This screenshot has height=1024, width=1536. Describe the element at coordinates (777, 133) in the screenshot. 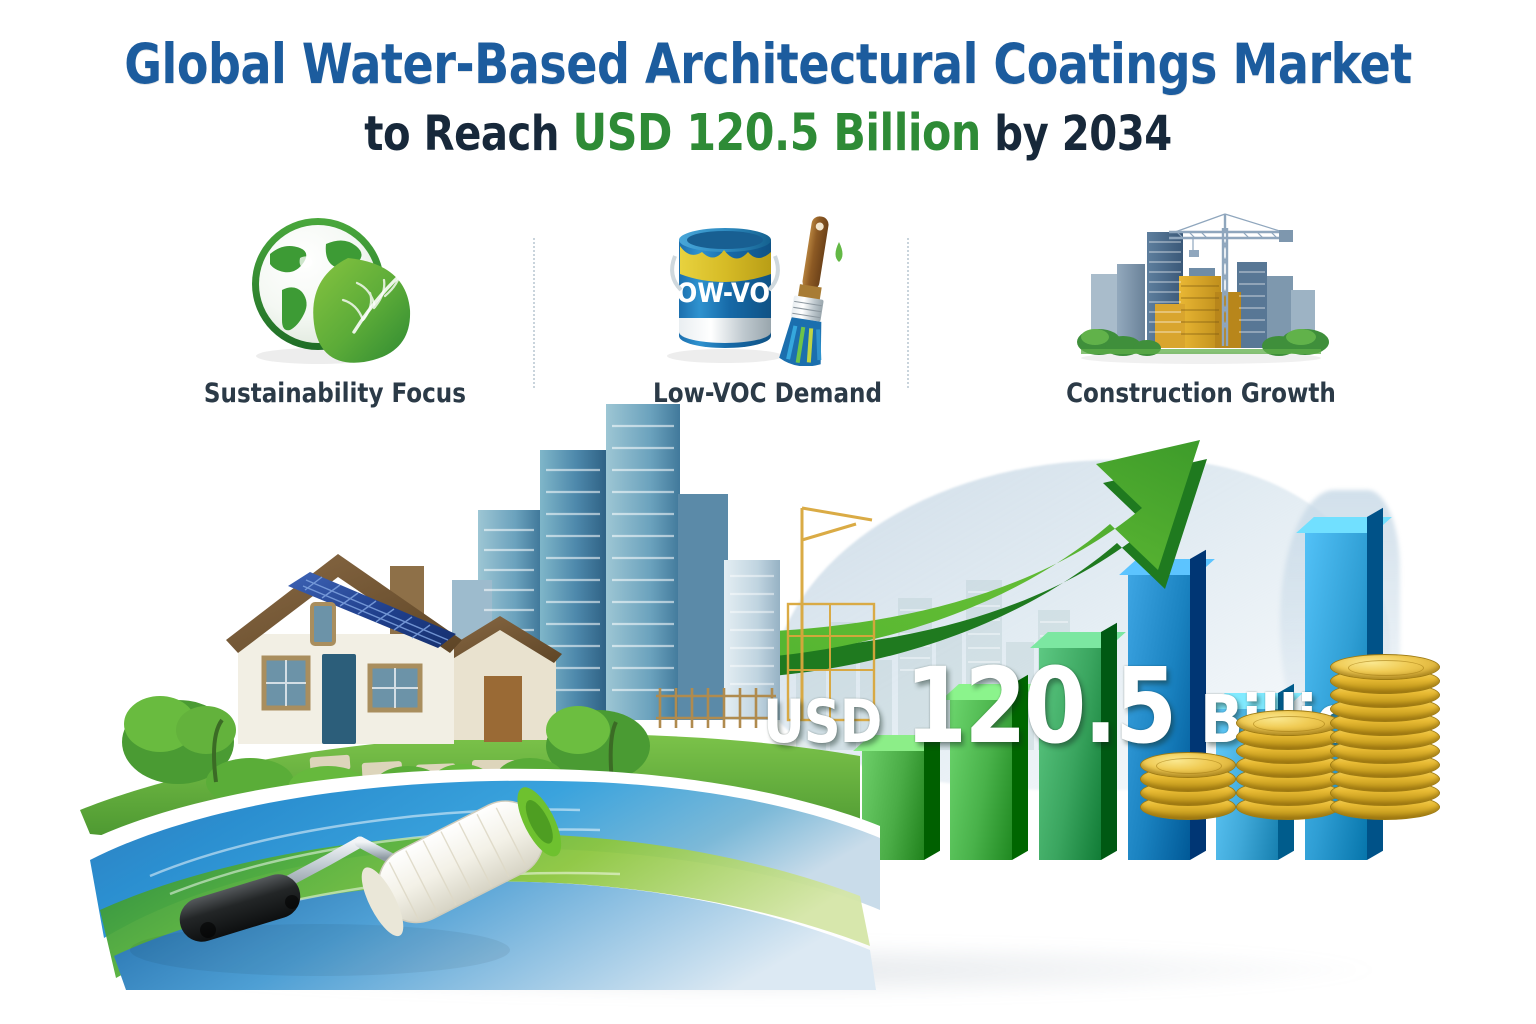

I see `title-value-highlight: USD 120.5 Billion` at that location.